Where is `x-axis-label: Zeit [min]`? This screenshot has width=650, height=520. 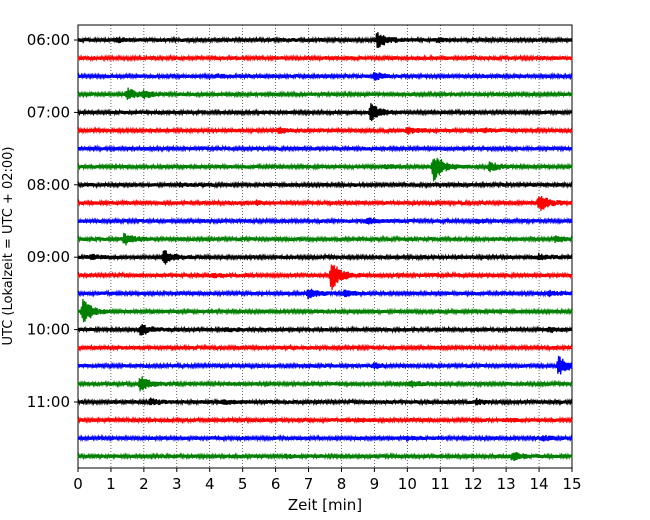
x-axis-label: Zeit [min] is located at coordinates (325, 505).